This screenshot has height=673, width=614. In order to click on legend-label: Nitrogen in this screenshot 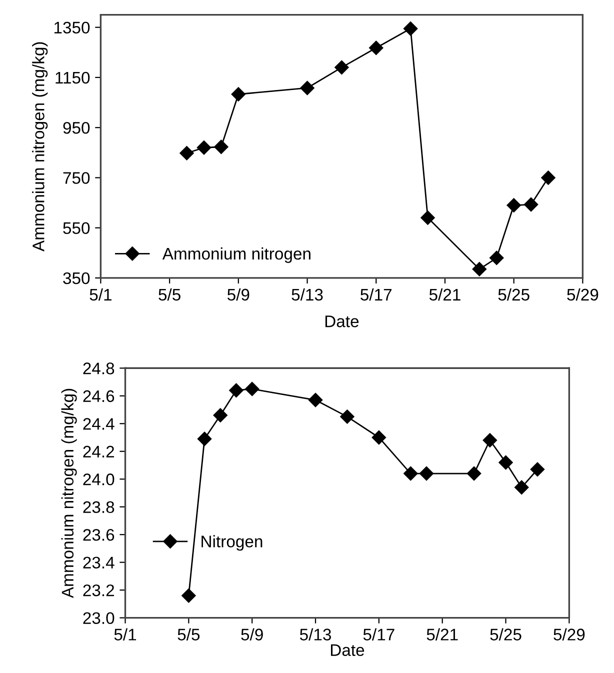, I will do `click(232, 543)`.